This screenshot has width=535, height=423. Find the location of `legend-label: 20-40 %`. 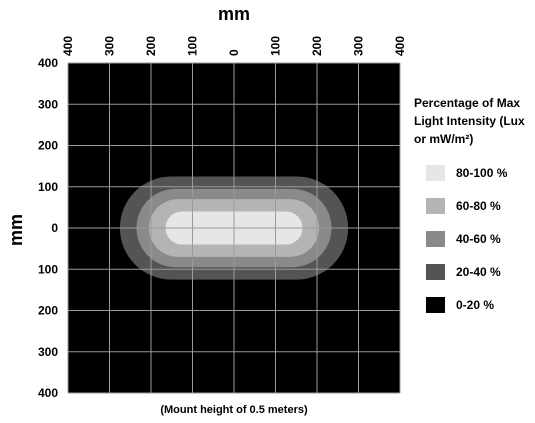

legend-label: 20-40 % is located at coordinates (478, 272).